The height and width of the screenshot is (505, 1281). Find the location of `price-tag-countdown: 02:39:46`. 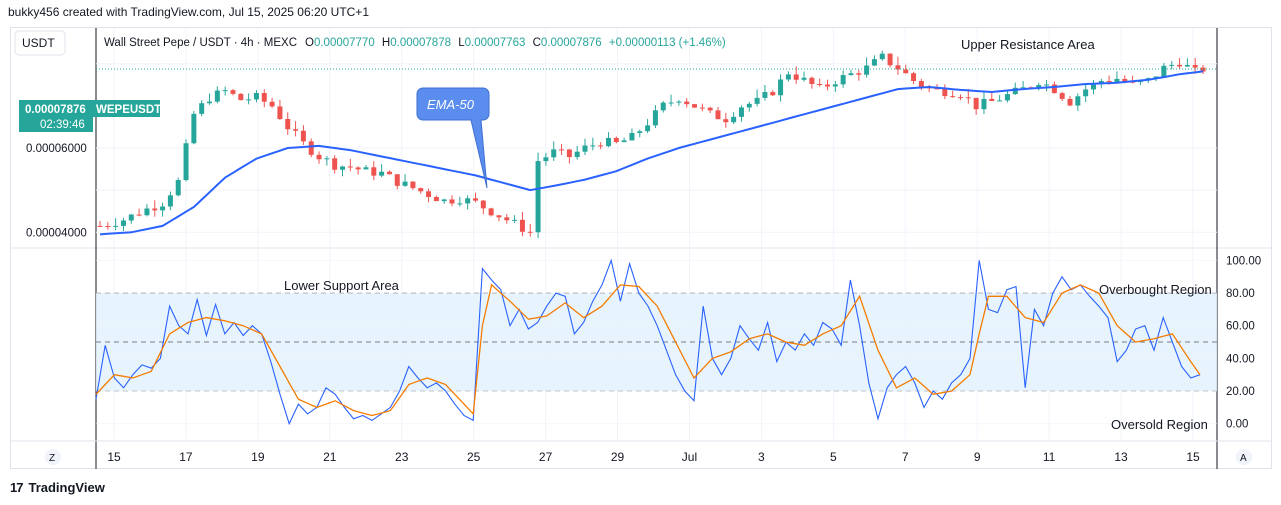

price-tag-countdown: 02:39:46 is located at coordinates (62, 125).